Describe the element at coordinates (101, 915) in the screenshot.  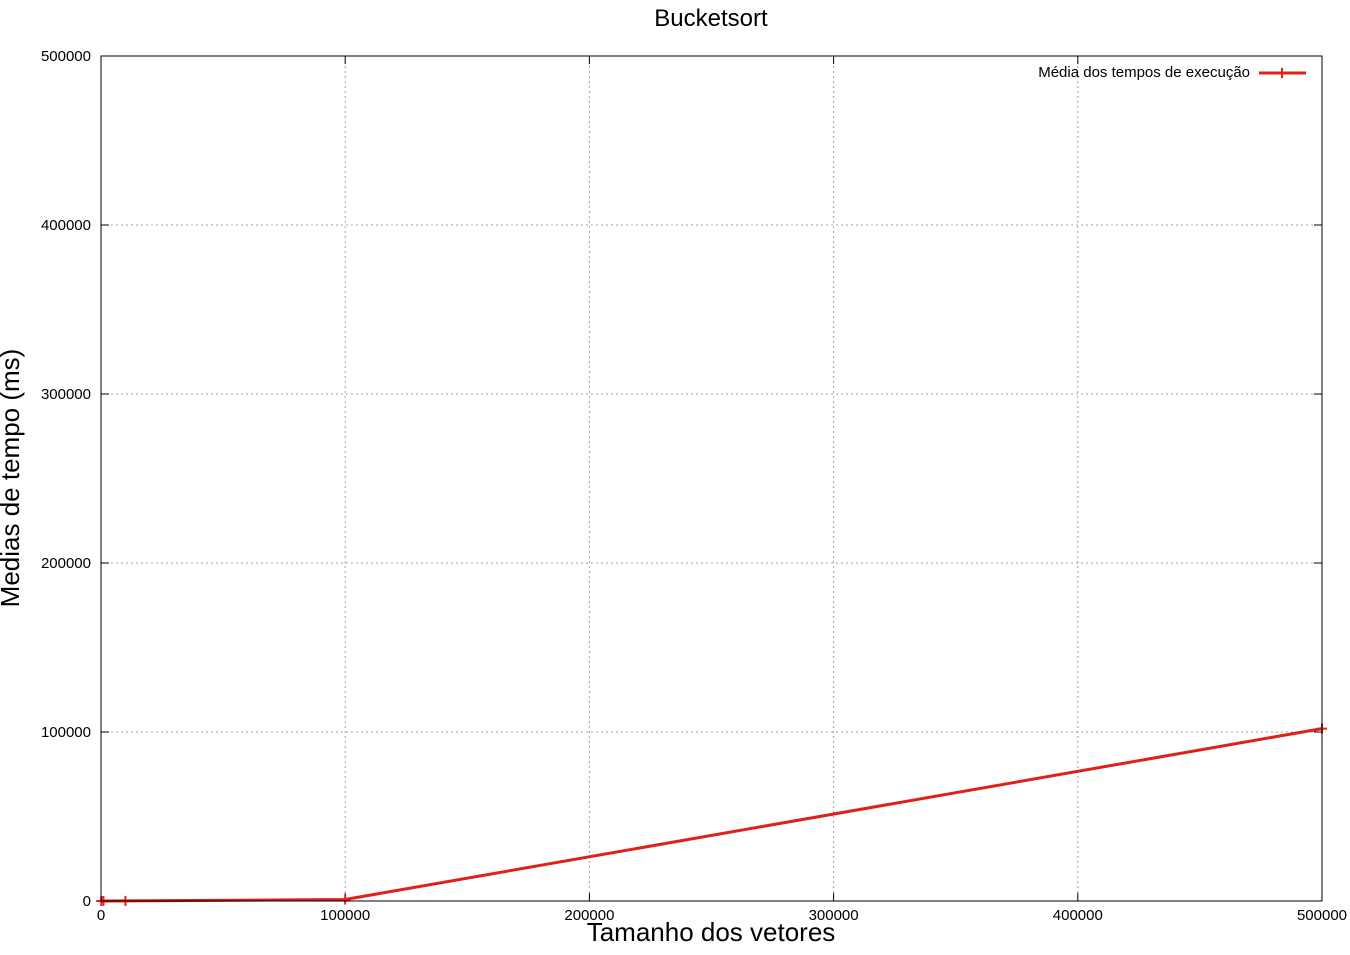
I see `x-tick-label: 0` at that location.